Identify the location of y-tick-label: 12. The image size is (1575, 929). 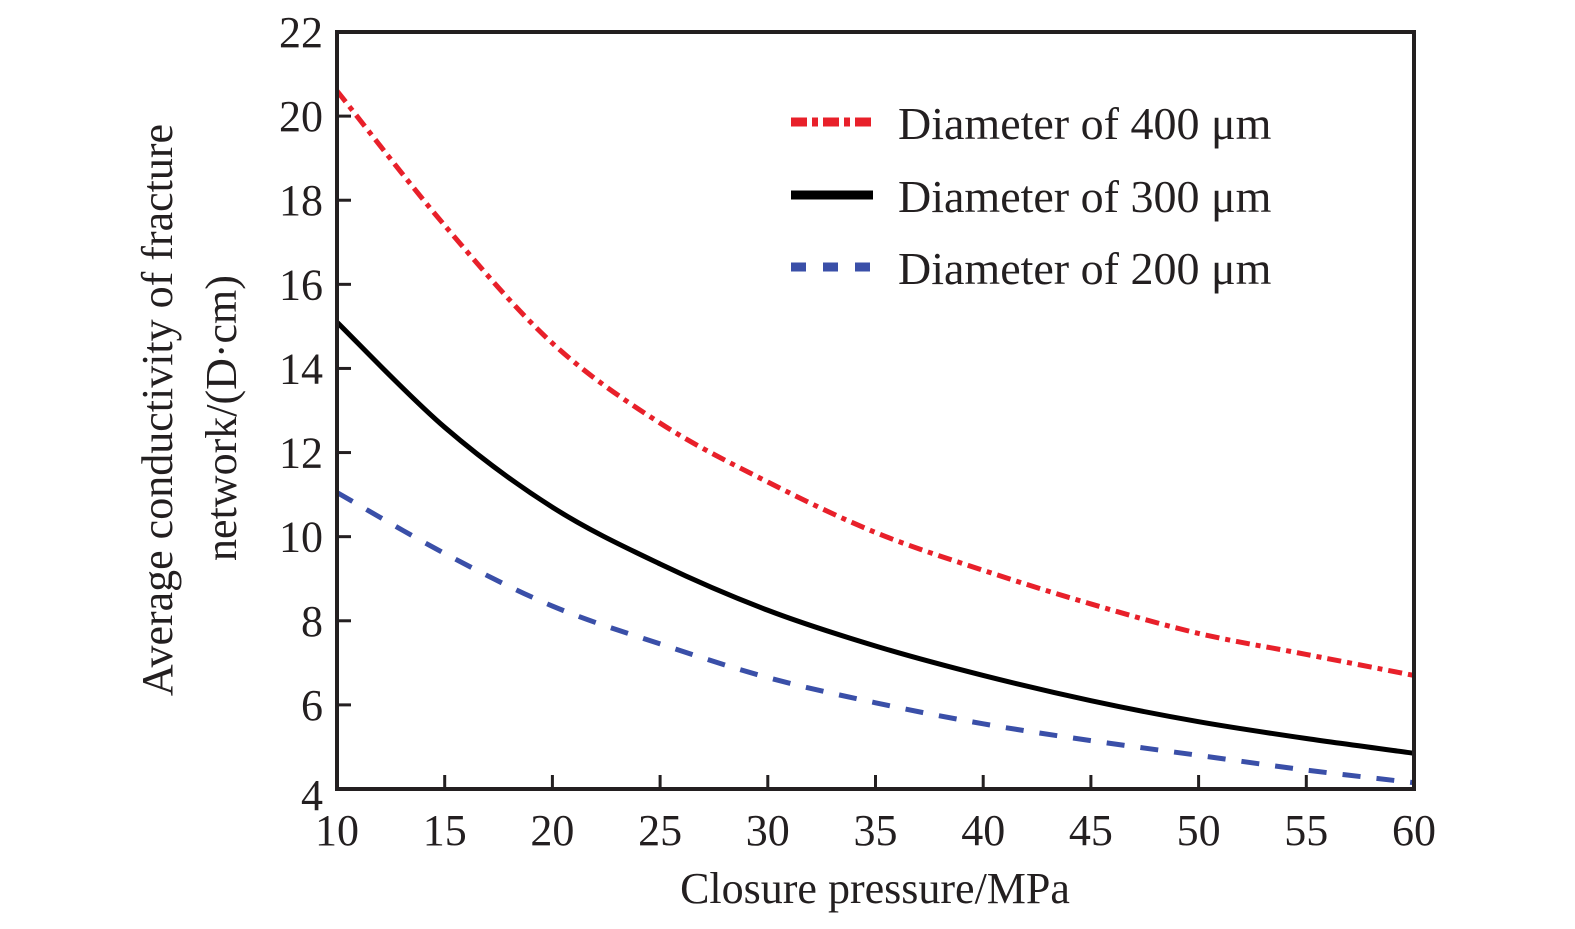
(301, 453).